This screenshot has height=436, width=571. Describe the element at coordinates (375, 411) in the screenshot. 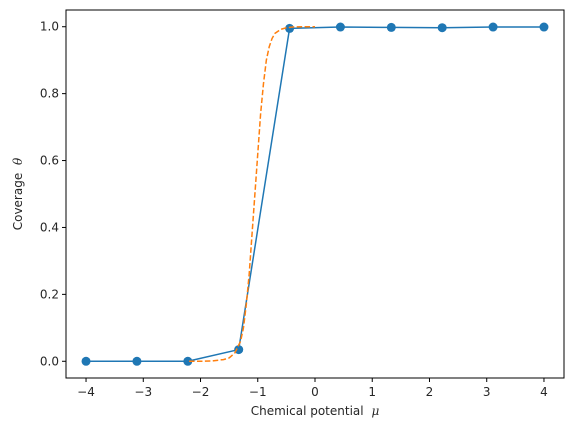

I see `x-axis-label-symbol: μ` at that location.